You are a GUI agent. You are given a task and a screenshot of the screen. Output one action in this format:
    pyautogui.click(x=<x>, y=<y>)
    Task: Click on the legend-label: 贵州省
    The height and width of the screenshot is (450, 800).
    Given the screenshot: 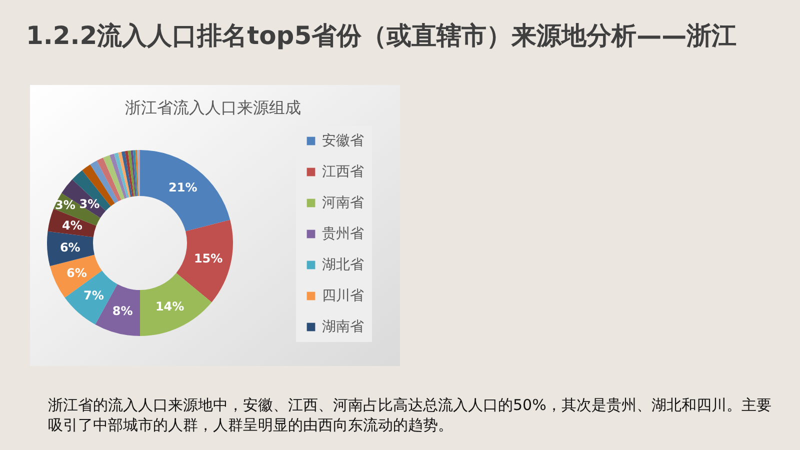 What is the action you would take?
    pyautogui.click(x=343, y=234)
    